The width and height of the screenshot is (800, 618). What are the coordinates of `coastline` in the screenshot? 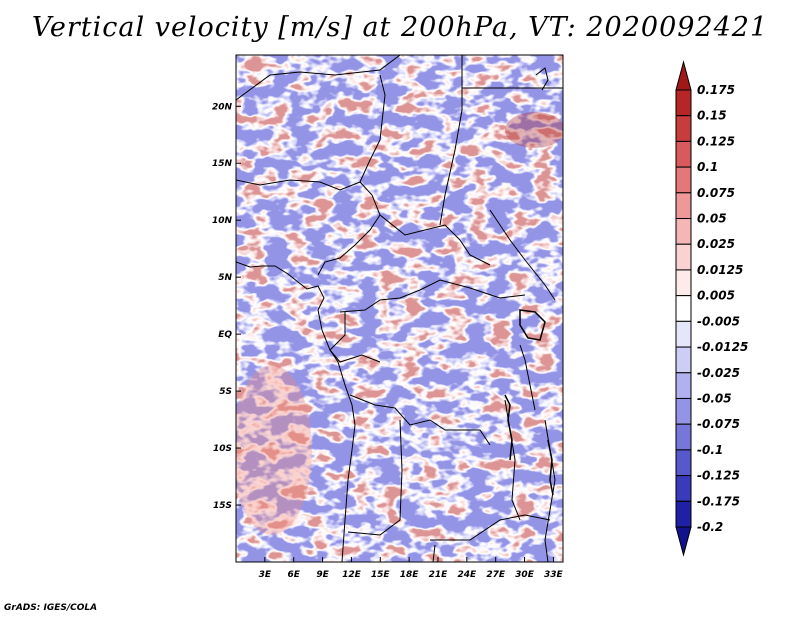 It's located at (296, 411).